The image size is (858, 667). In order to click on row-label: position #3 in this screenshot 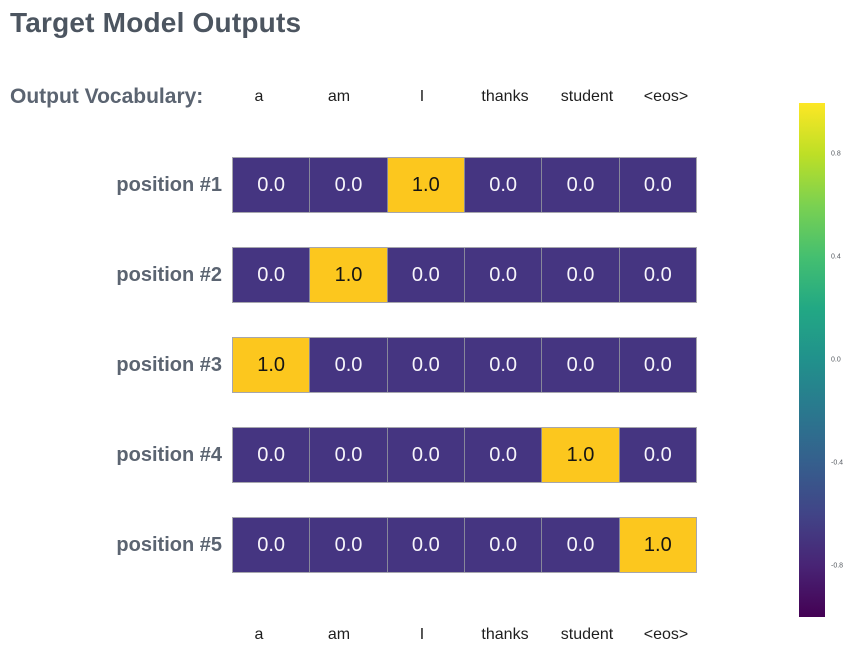, I will do `click(169, 365)`.